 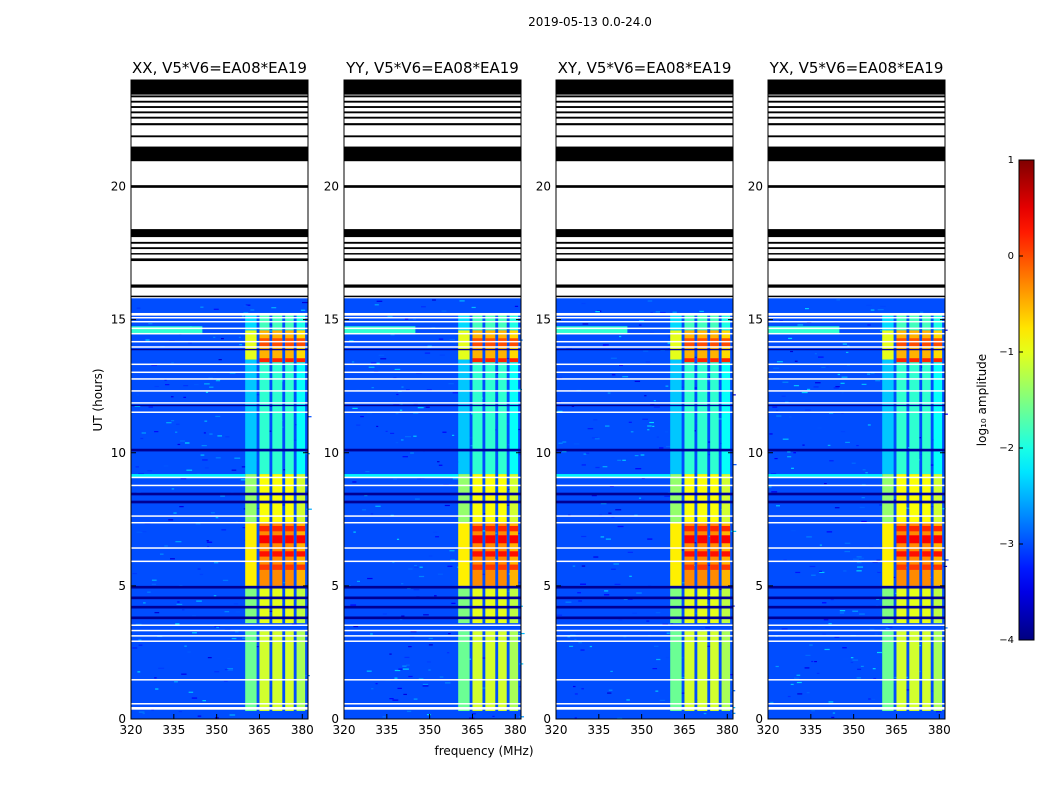 What do you see at coordinates (1017, 400) in the screenshot?
I see `colorbar: 1 0 −1 −2 −3 −4` at bounding box center [1017, 400].